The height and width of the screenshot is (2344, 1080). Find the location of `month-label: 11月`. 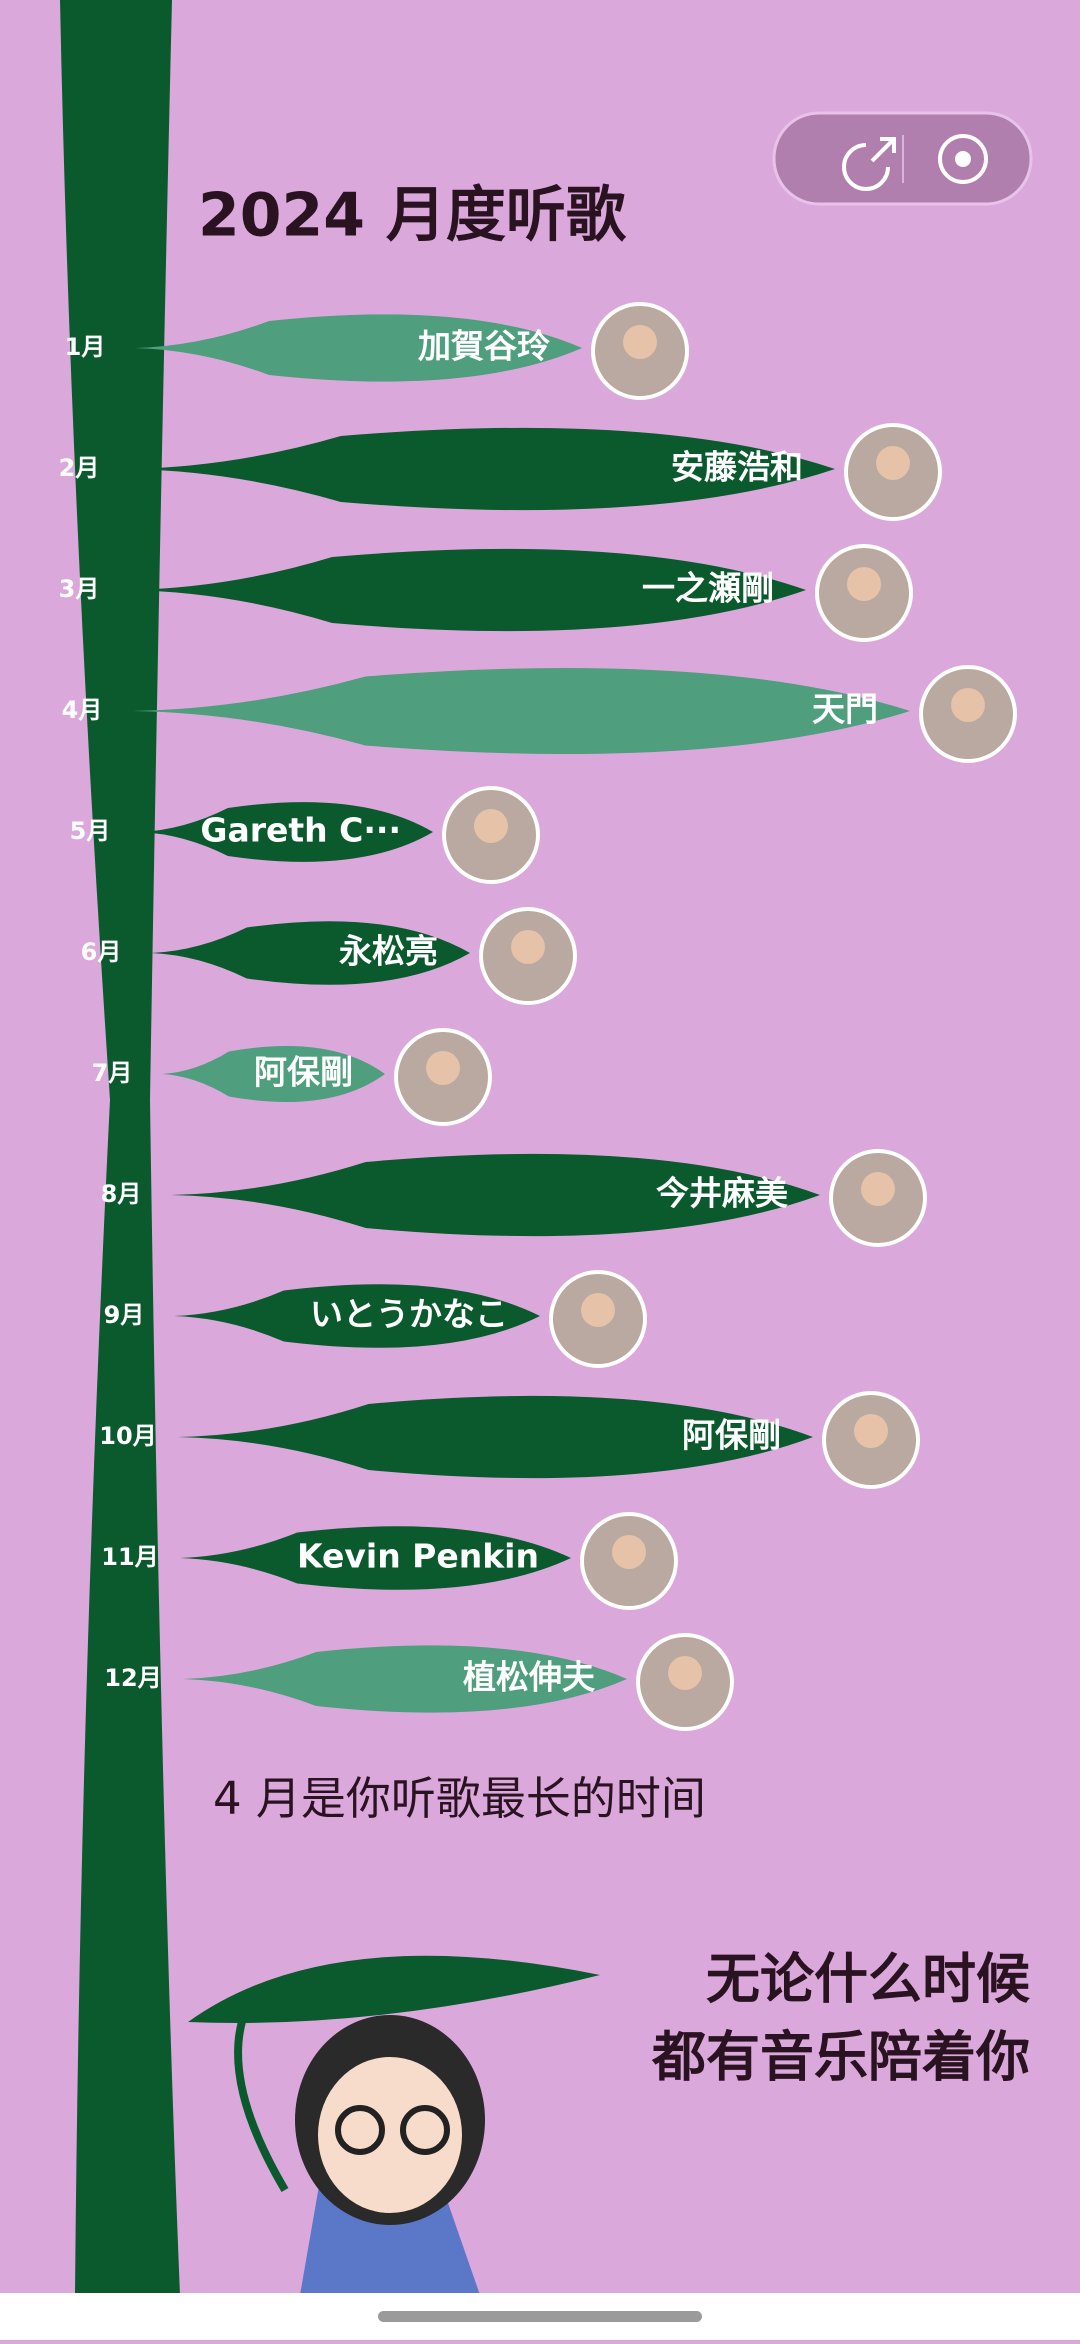

month-label: 11月 is located at coordinates (129, 1557).